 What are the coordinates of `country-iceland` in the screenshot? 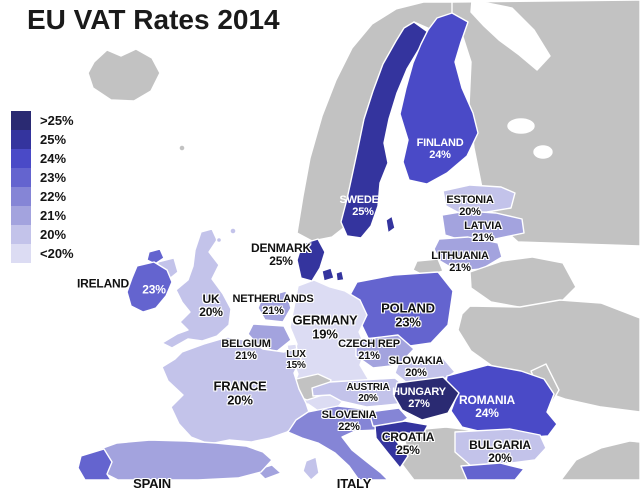 It's located at (124, 75).